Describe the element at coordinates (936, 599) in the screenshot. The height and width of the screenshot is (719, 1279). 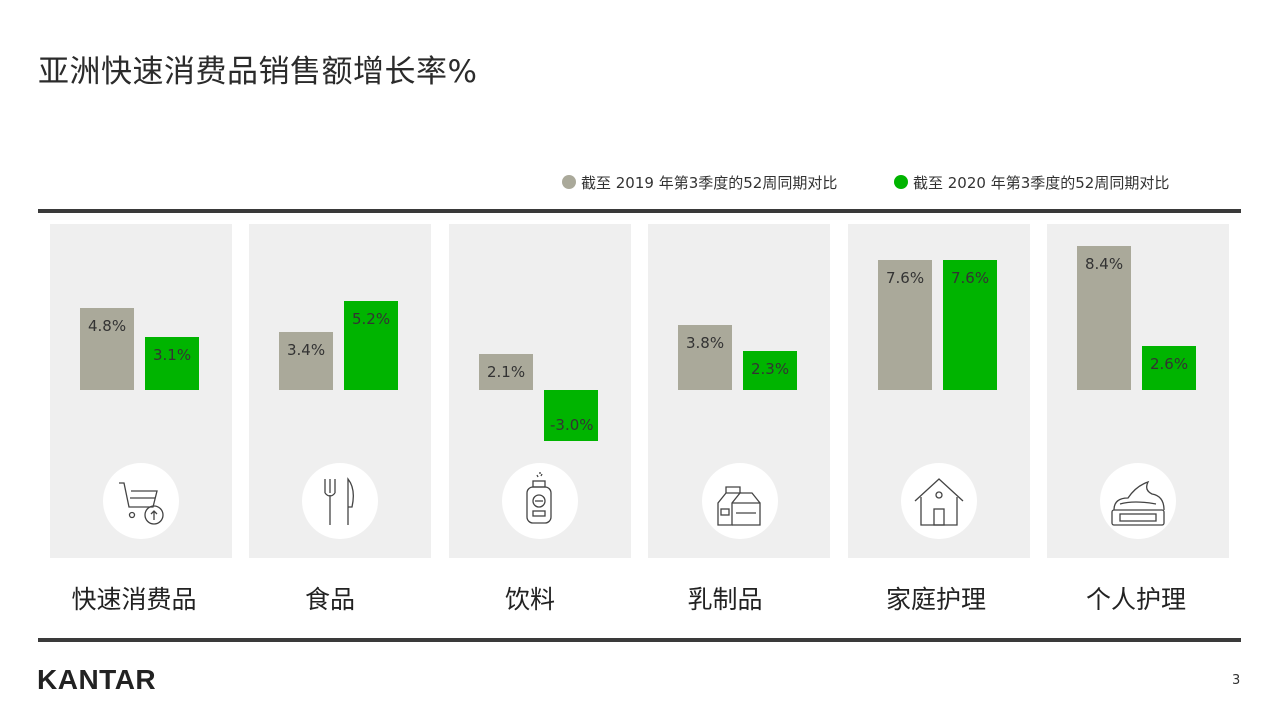
I see `category-label: 家庭护理` at that location.